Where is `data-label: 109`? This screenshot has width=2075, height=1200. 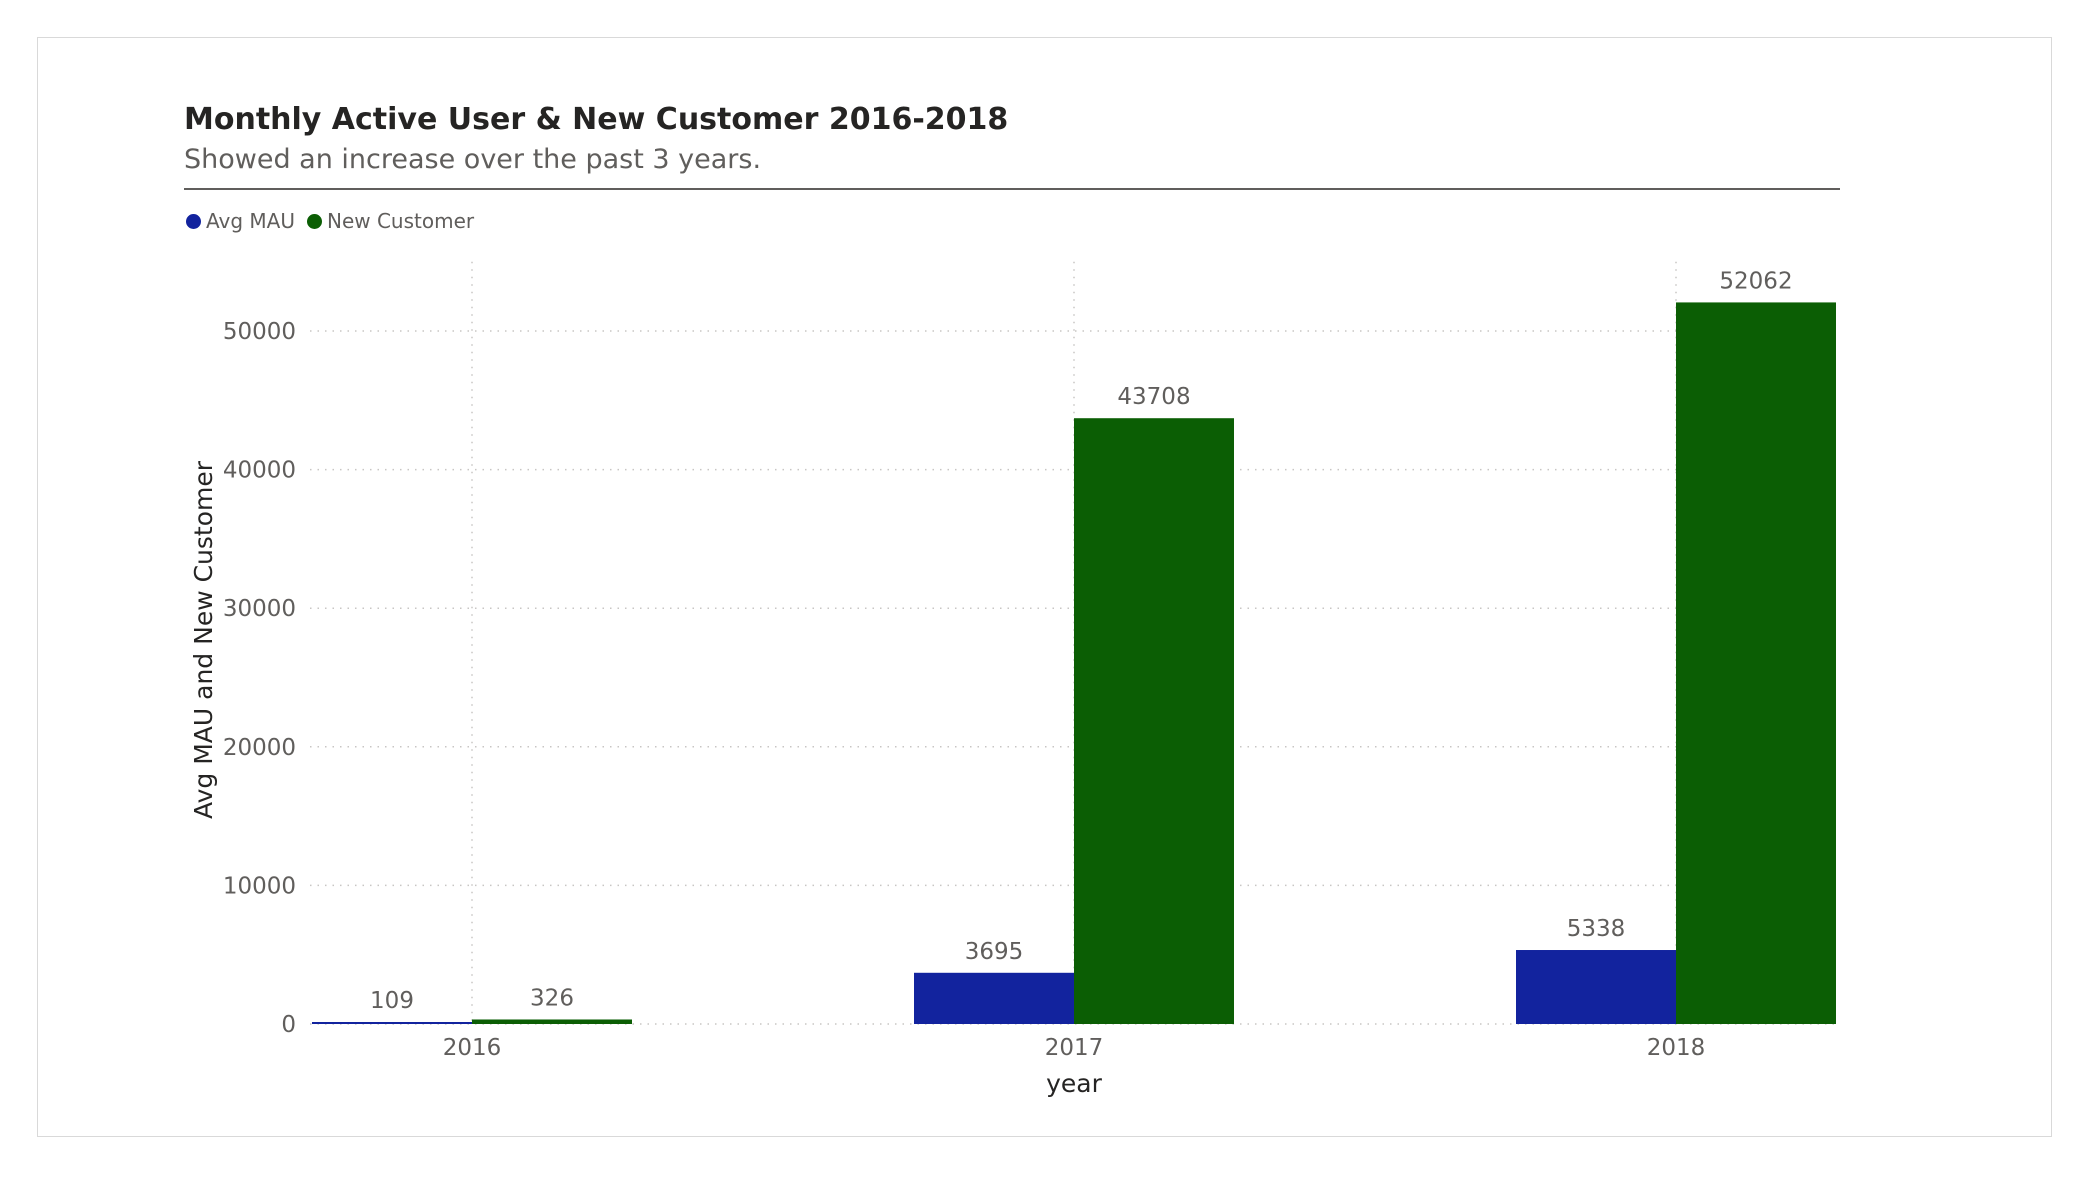
data-label: 109 is located at coordinates (392, 1001).